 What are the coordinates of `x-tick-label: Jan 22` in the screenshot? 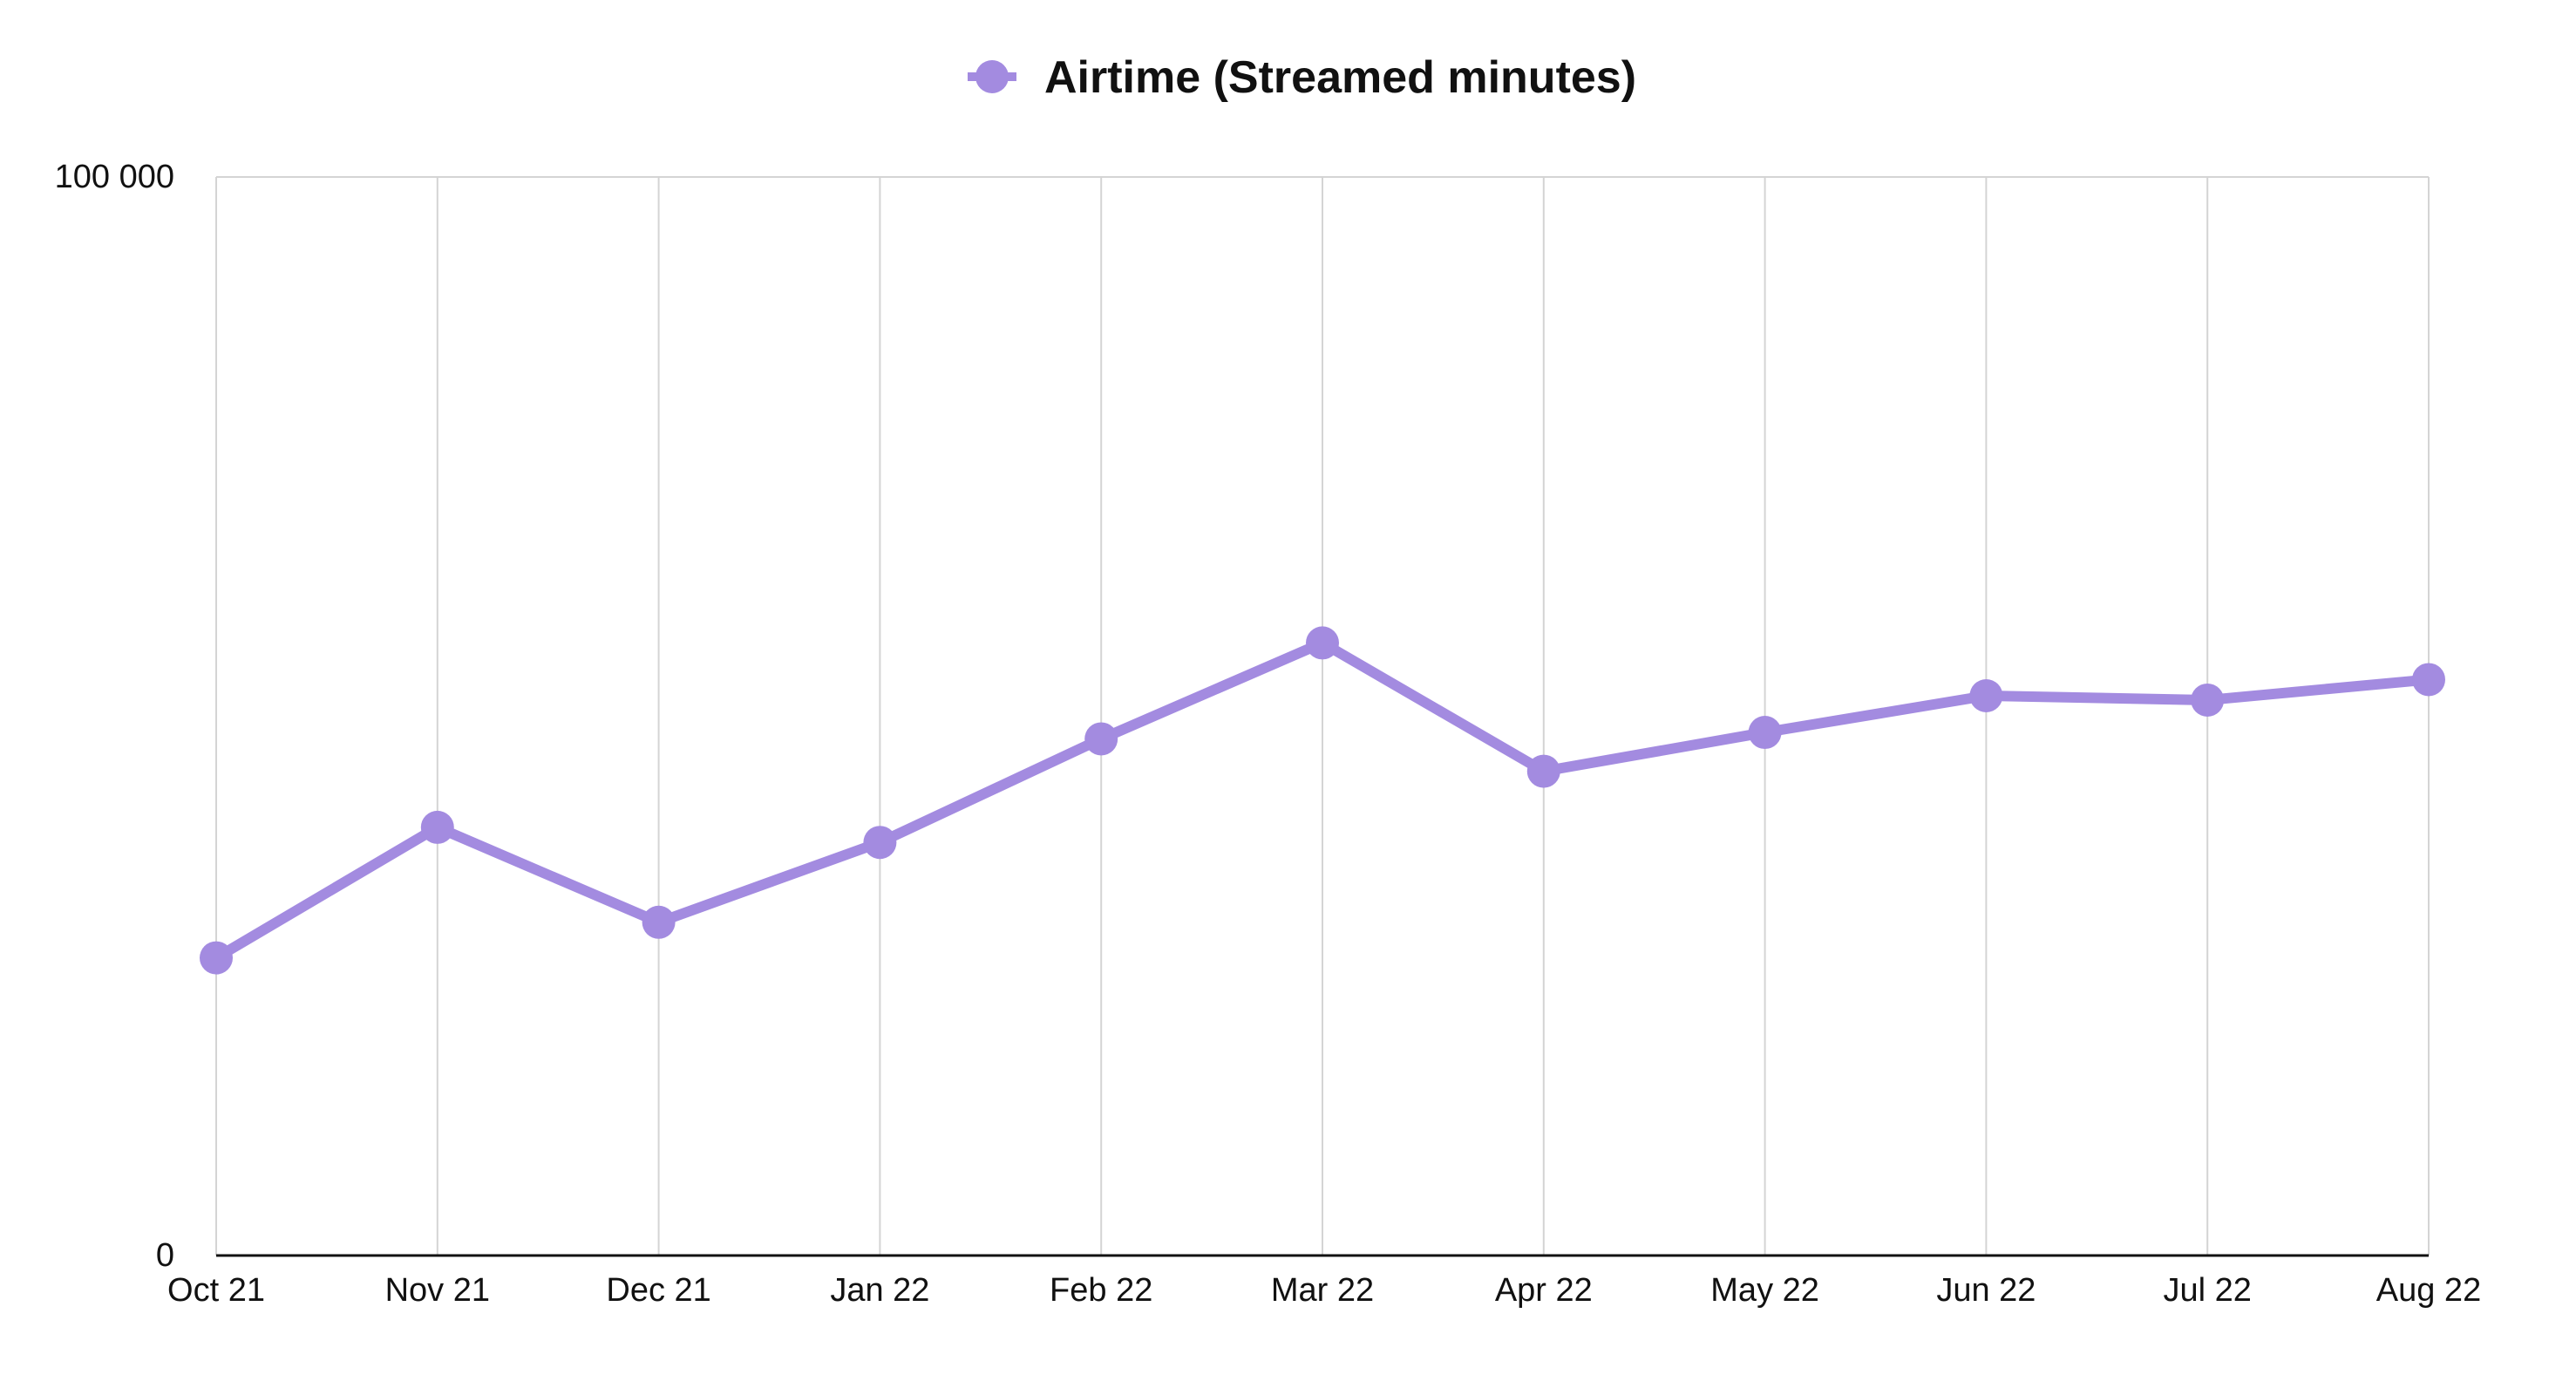 It's located at (879, 1290).